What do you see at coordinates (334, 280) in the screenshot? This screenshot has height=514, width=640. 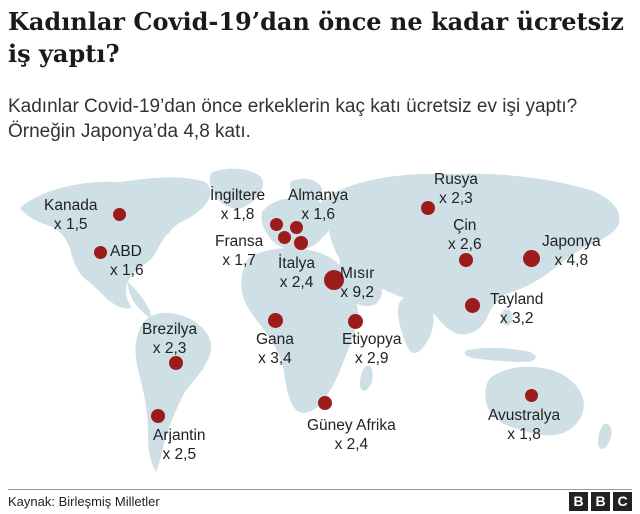 I see `marker-mısır` at bounding box center [334, 280].